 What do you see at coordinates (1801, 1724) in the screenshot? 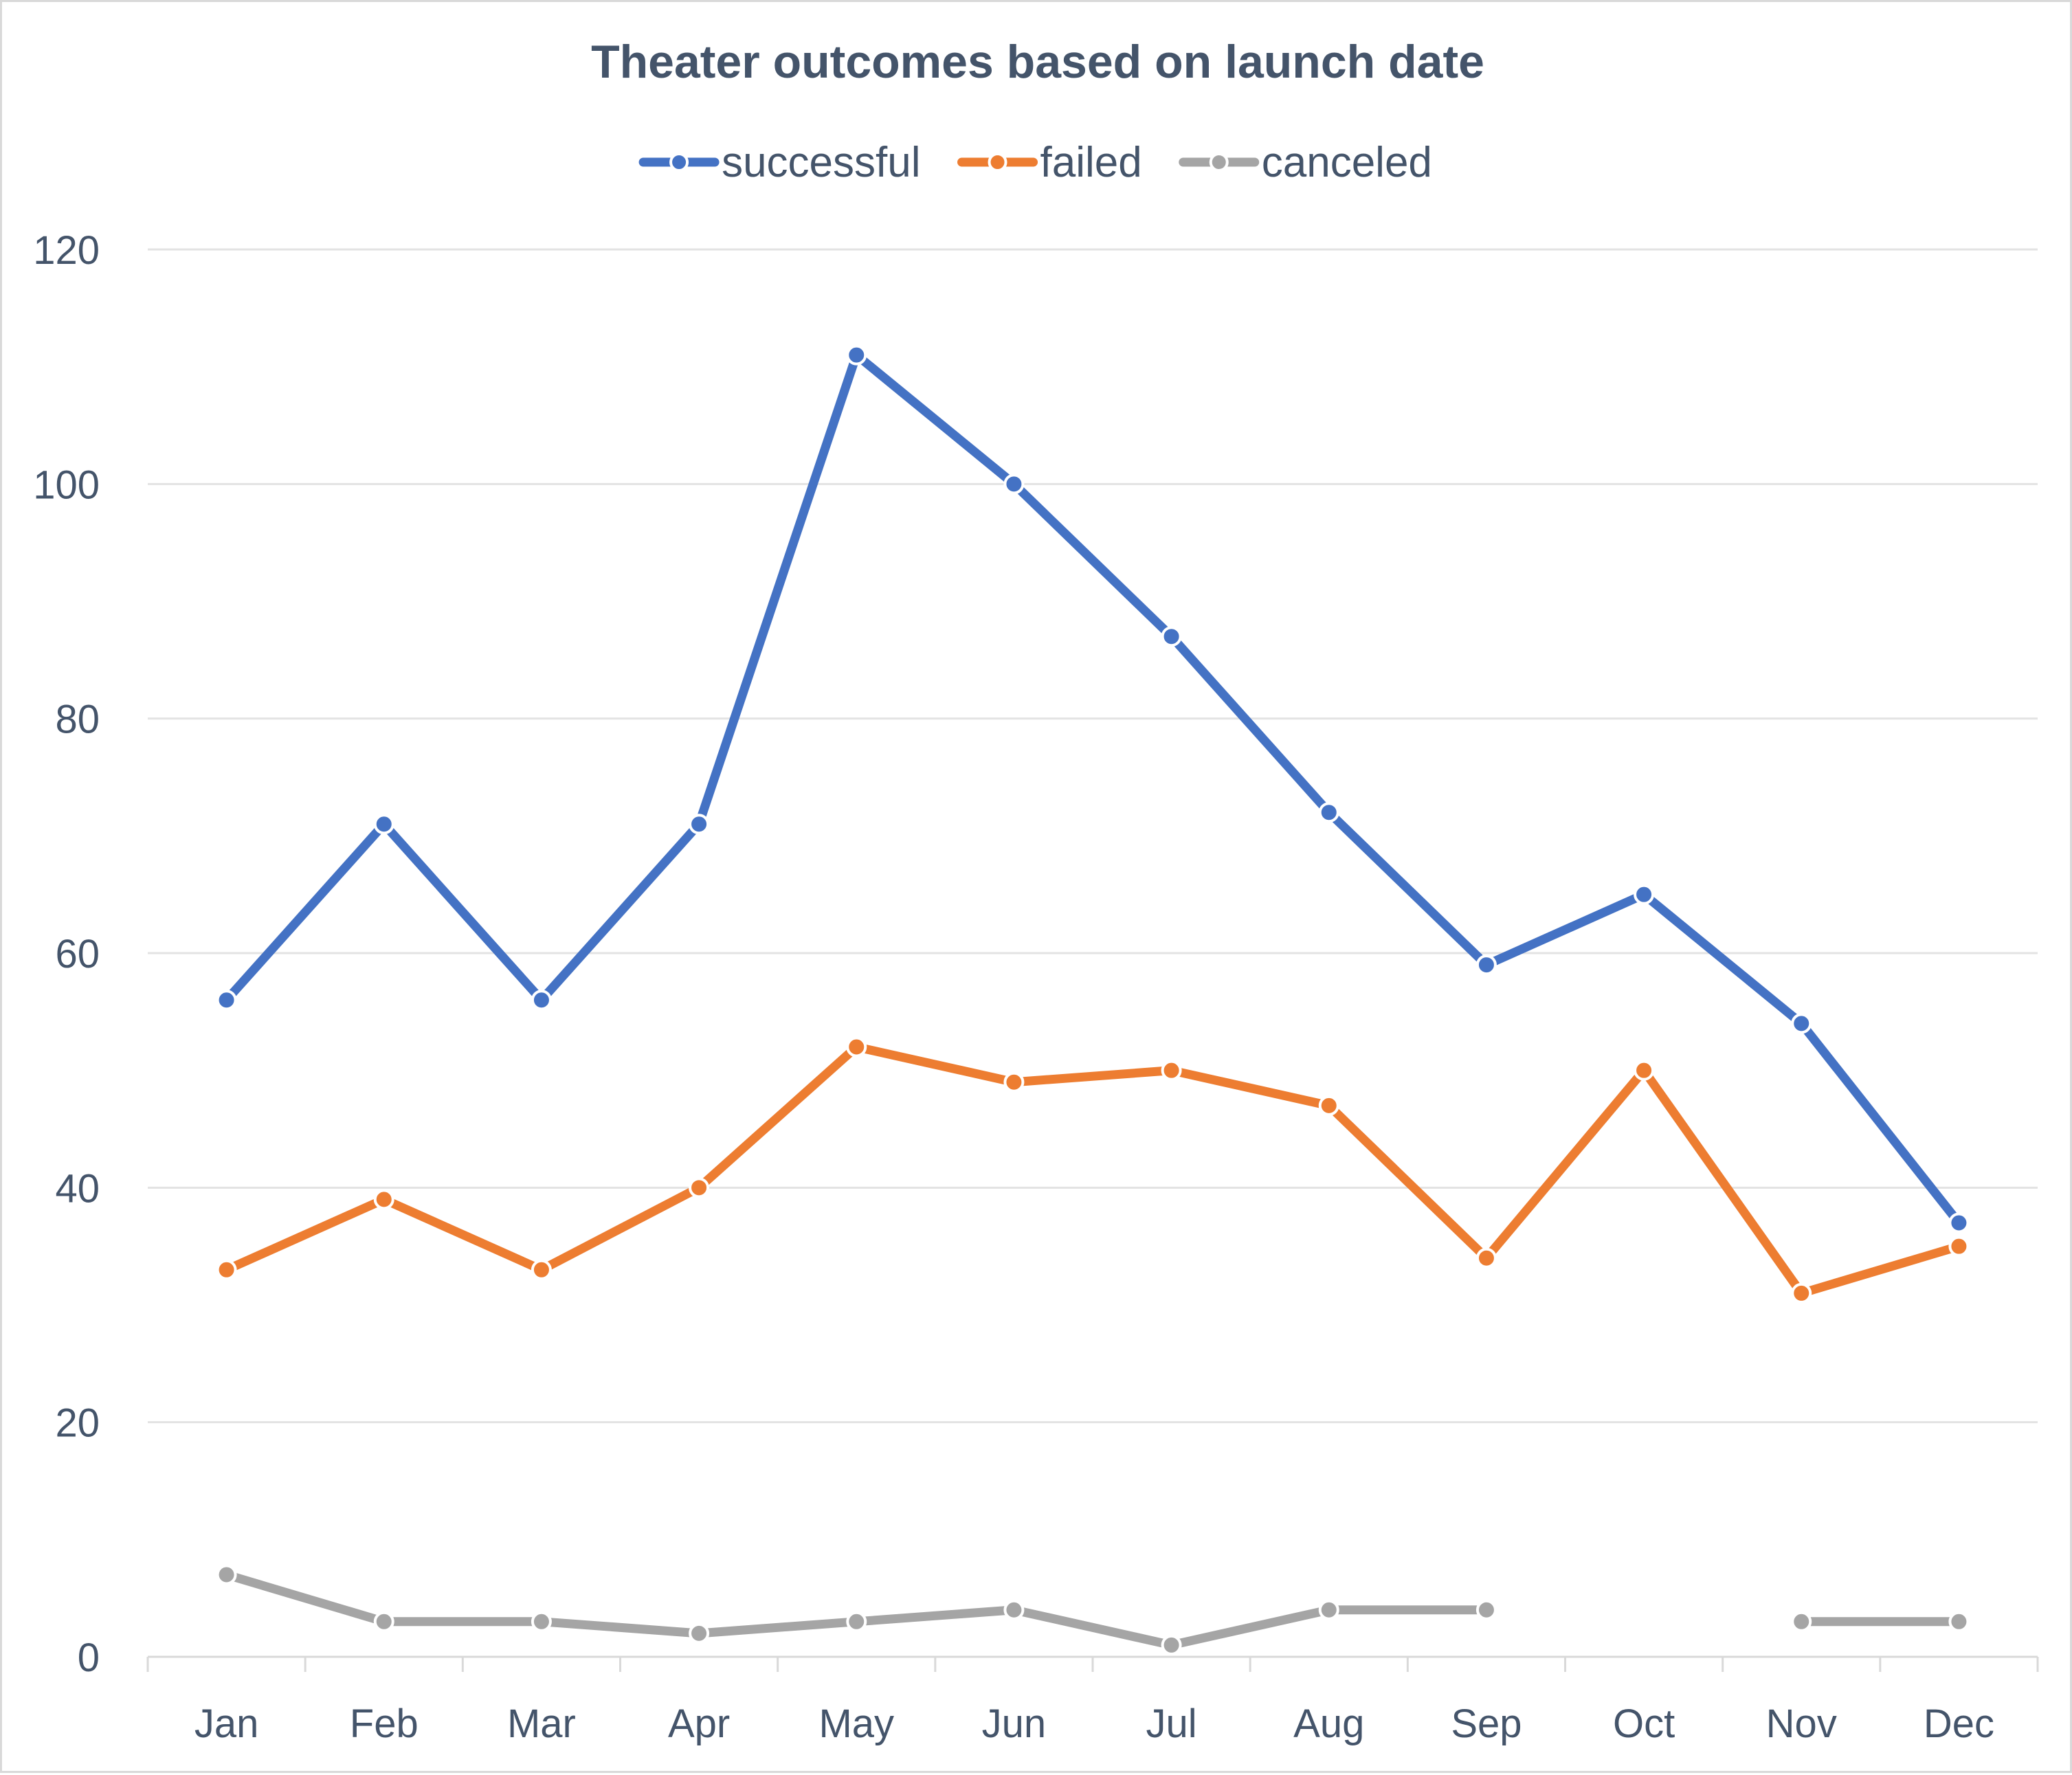
I see `x-tick-label-nov: Nov` at bounding box center [1801, 1724].